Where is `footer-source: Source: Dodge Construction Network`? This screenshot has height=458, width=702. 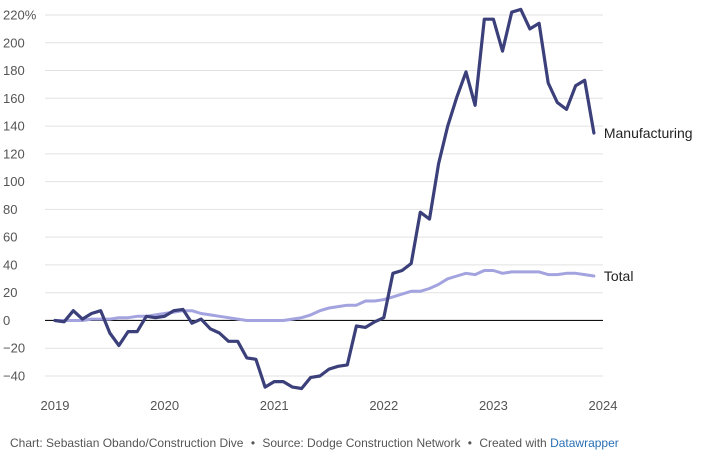
footer-source: Source: Dodge Construction Network is located at coordinates (361, 443).